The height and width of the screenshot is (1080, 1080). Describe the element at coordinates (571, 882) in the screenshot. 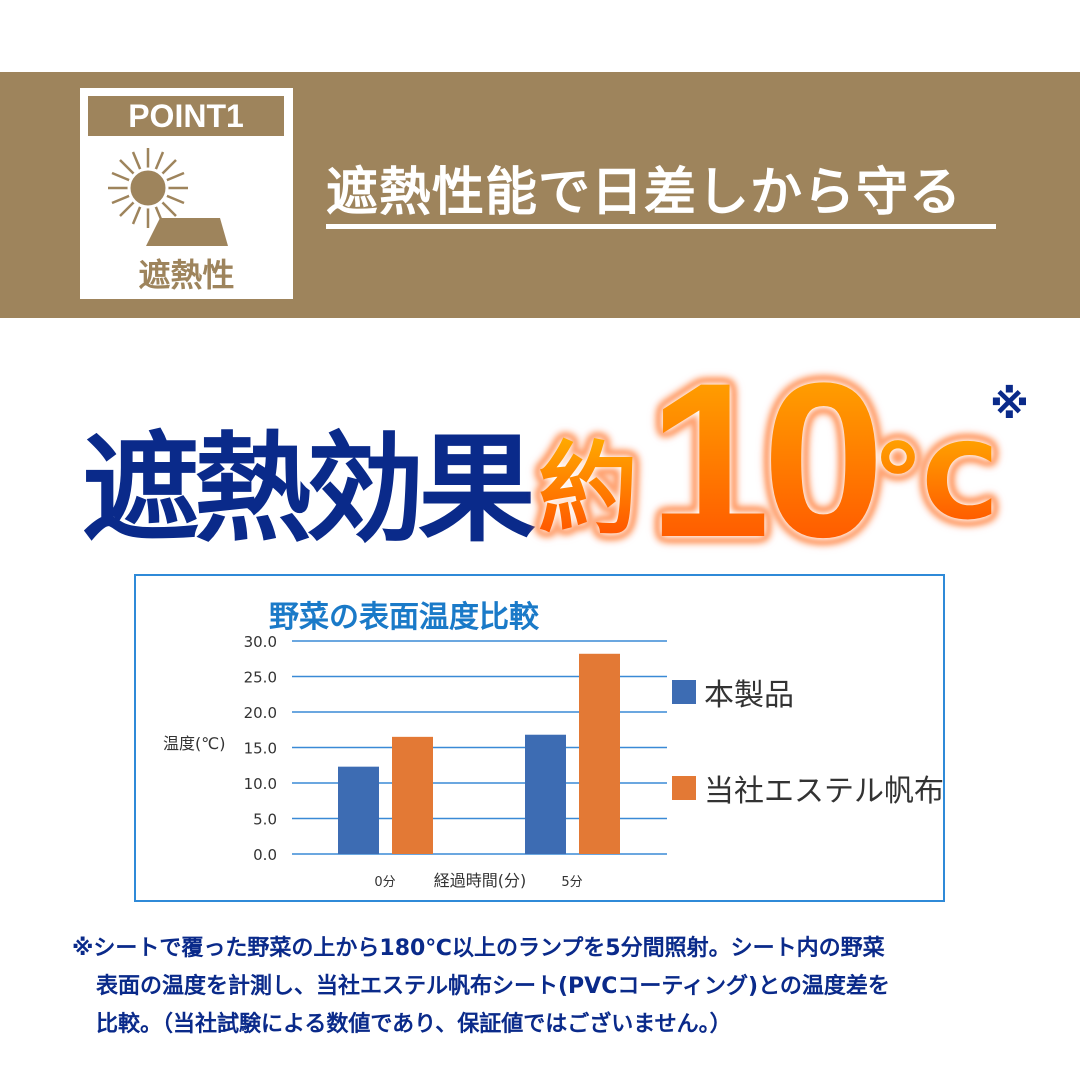

I see `x-tick-label: 5分` at that location.